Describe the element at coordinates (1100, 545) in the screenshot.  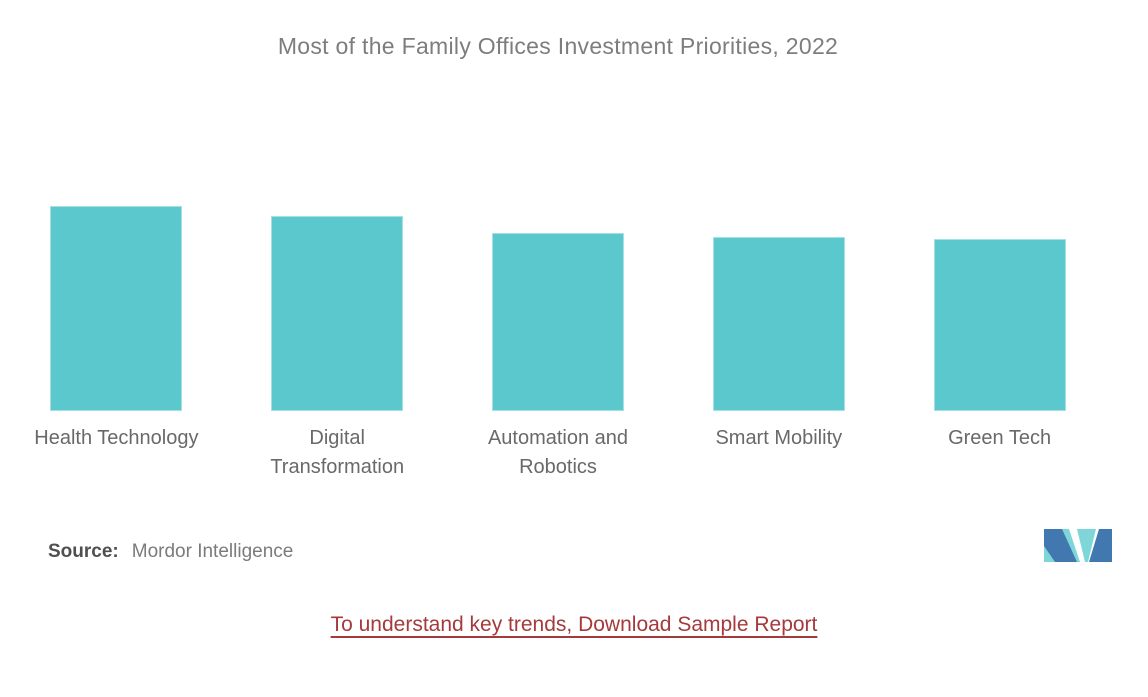
I see `logo-right-blue-shape` at that location.